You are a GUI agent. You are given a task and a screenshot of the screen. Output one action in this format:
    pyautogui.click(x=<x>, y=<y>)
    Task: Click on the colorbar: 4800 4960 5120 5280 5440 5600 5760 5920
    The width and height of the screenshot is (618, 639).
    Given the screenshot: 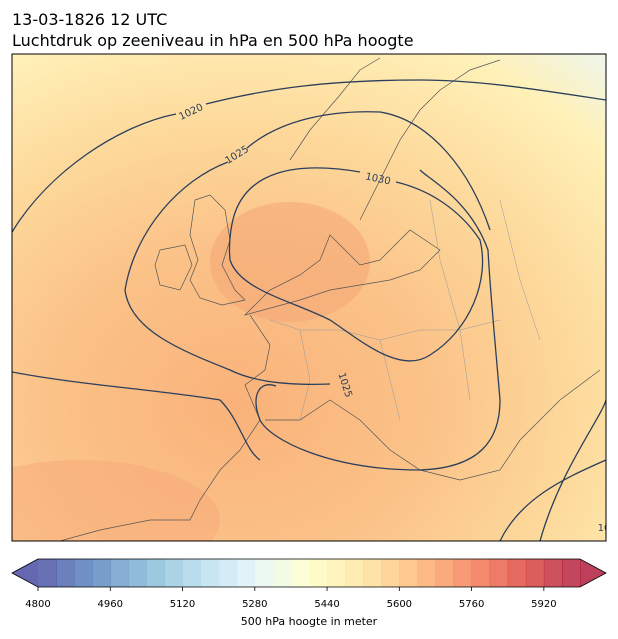 What is the action you would take?
    pyautogui.click(x=309, y=584)
    